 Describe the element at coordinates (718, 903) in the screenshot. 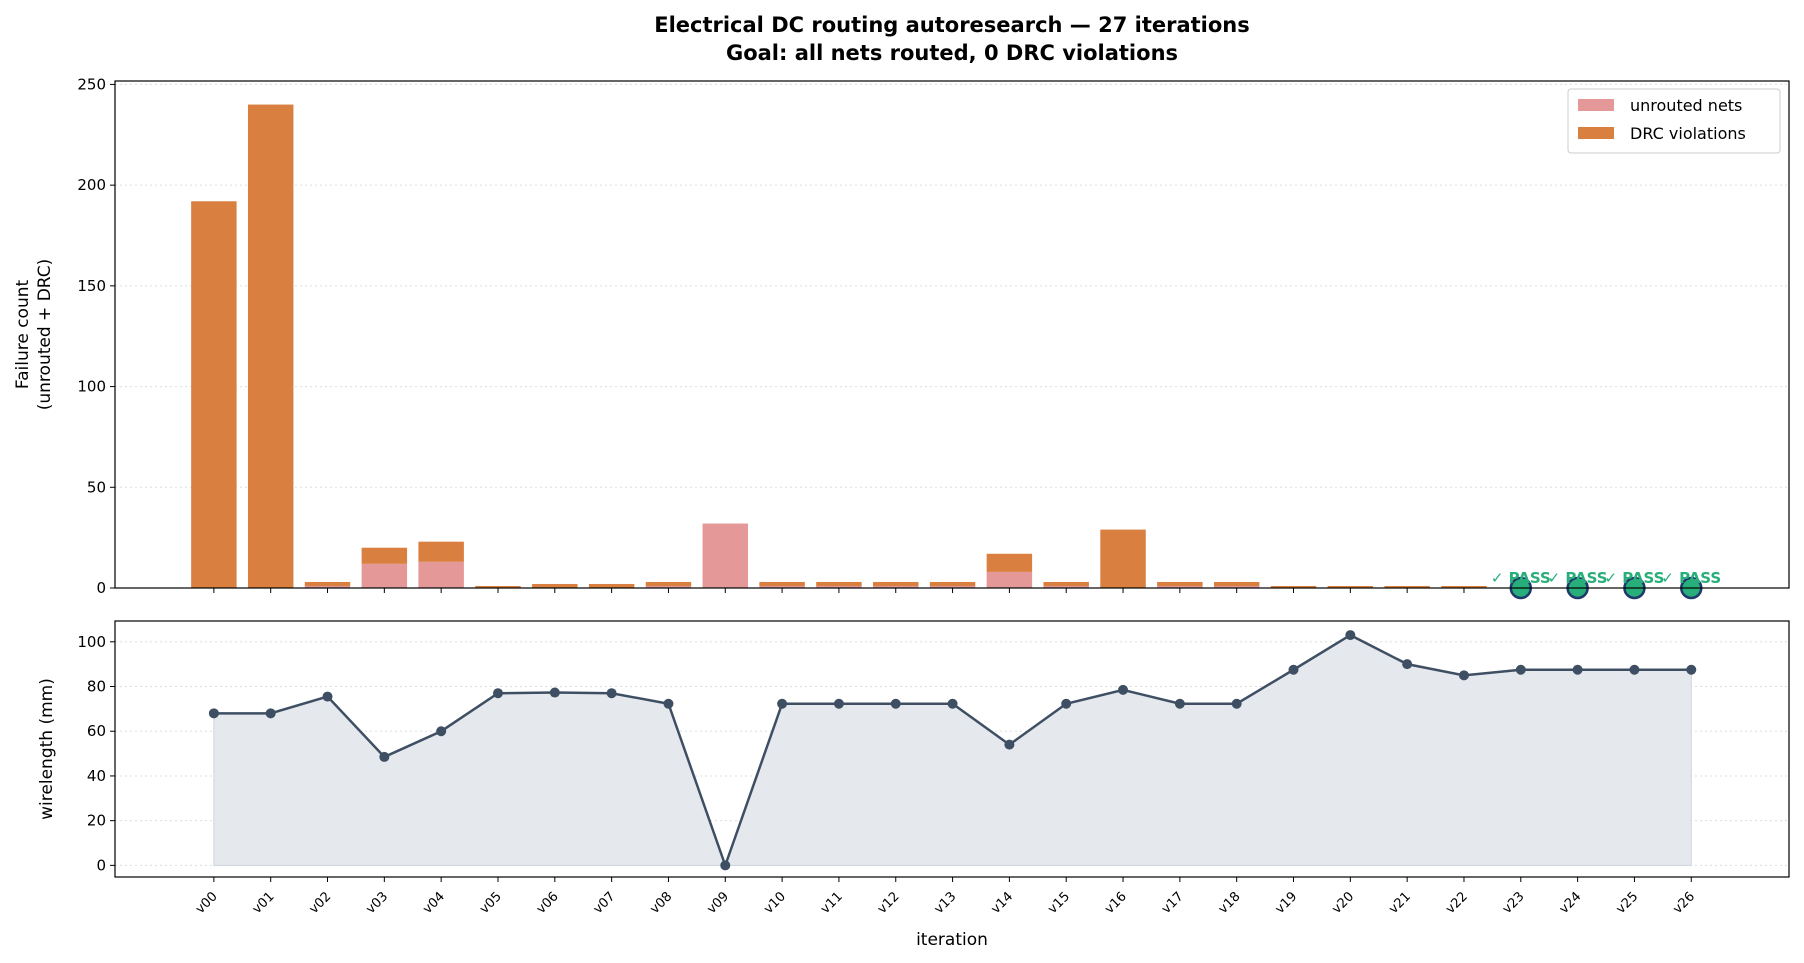

I see `x-tick-label: v09` at that location.